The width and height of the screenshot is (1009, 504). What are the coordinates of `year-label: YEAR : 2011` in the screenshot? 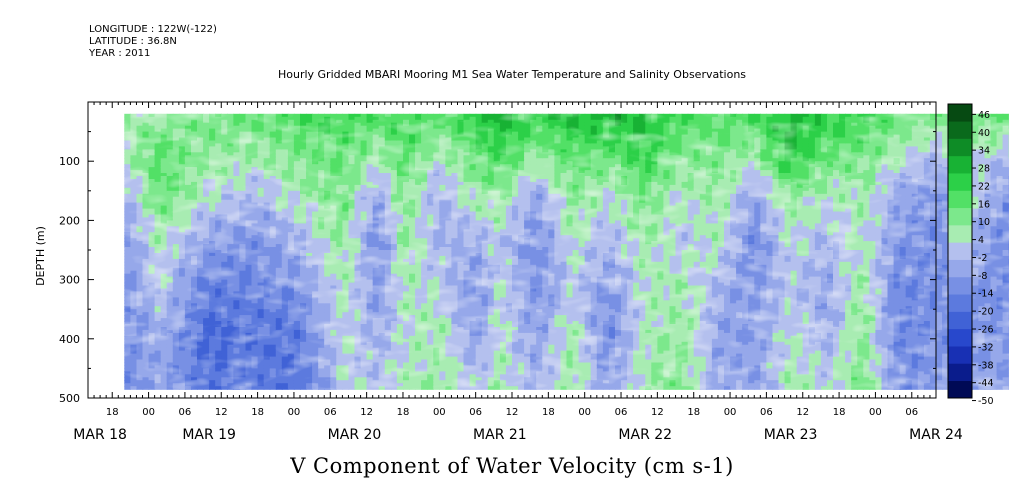 It's located at (120, 53).